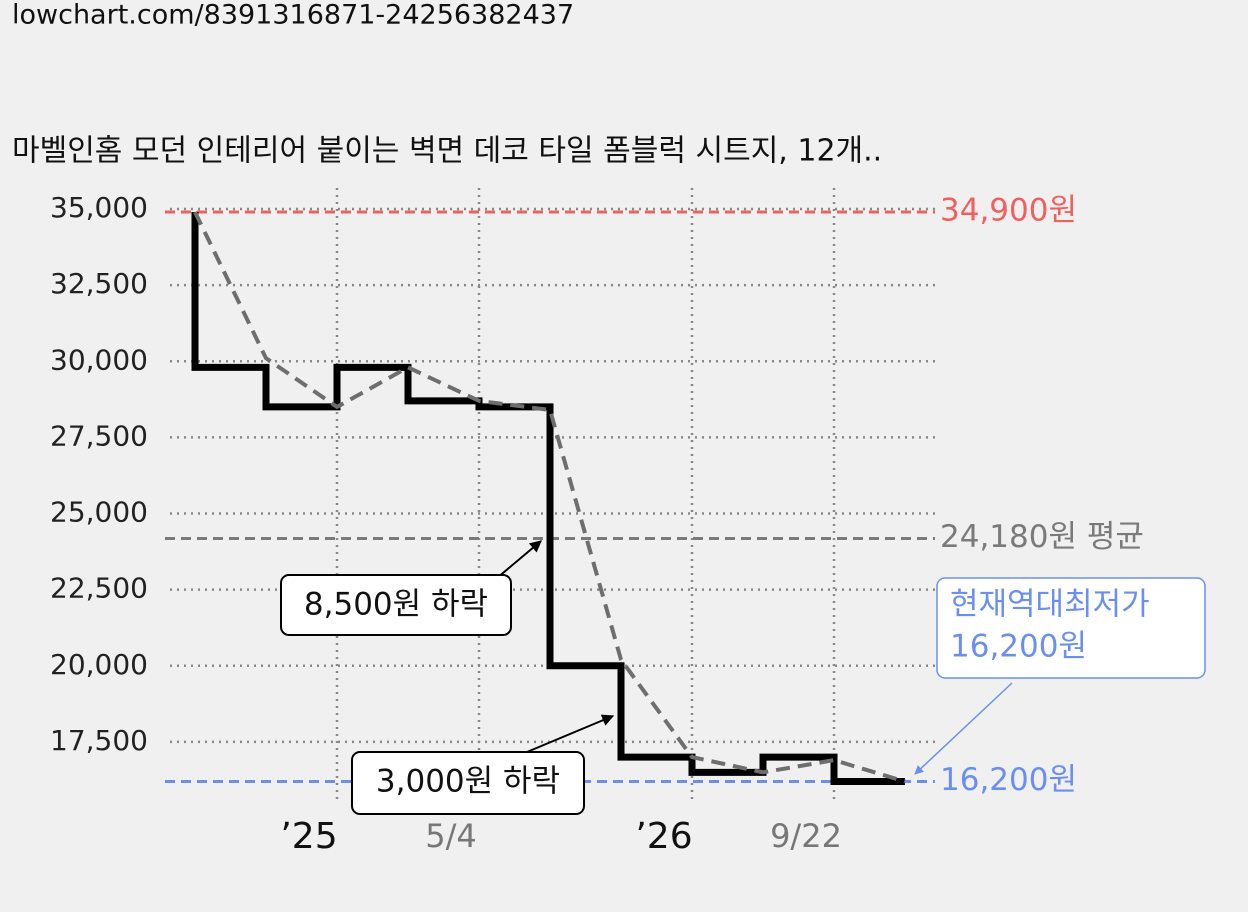 The image size is (1248, 912). Describe the element at coordinates (99, 588) in the screenshot. I see `y-tick-label: 22,500` at that location.